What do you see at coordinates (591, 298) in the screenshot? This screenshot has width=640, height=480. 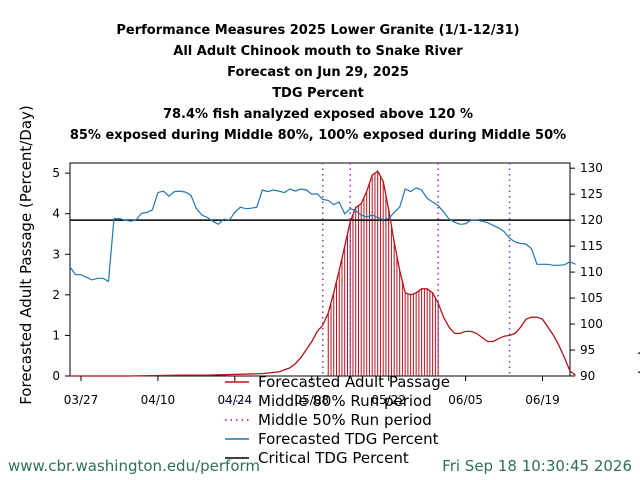 I see `y-right-tick-label: 105` at bounding box center [591, 298].